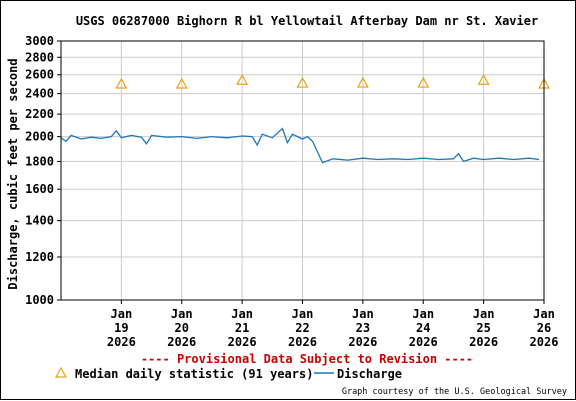 This screenshot has width=576, height=401. I want to click on x-tick-label: 26, so click(544, 328).